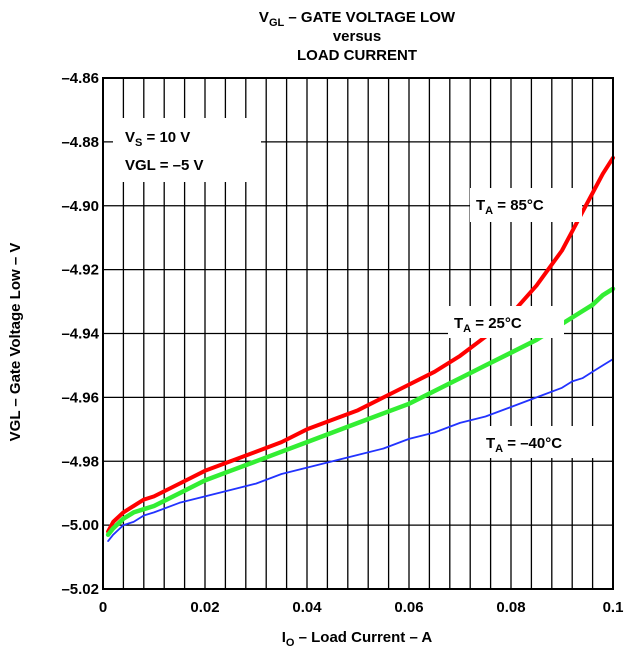  Describe the element at coordinates (80, 589) in the screenshot. I see `y-tick-label: –5.02` at that location.